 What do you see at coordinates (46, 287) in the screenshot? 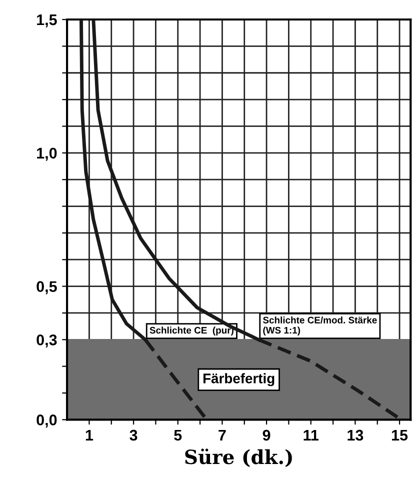
I see `y-tick-label: 0,5` at bounding box center [46, 287].